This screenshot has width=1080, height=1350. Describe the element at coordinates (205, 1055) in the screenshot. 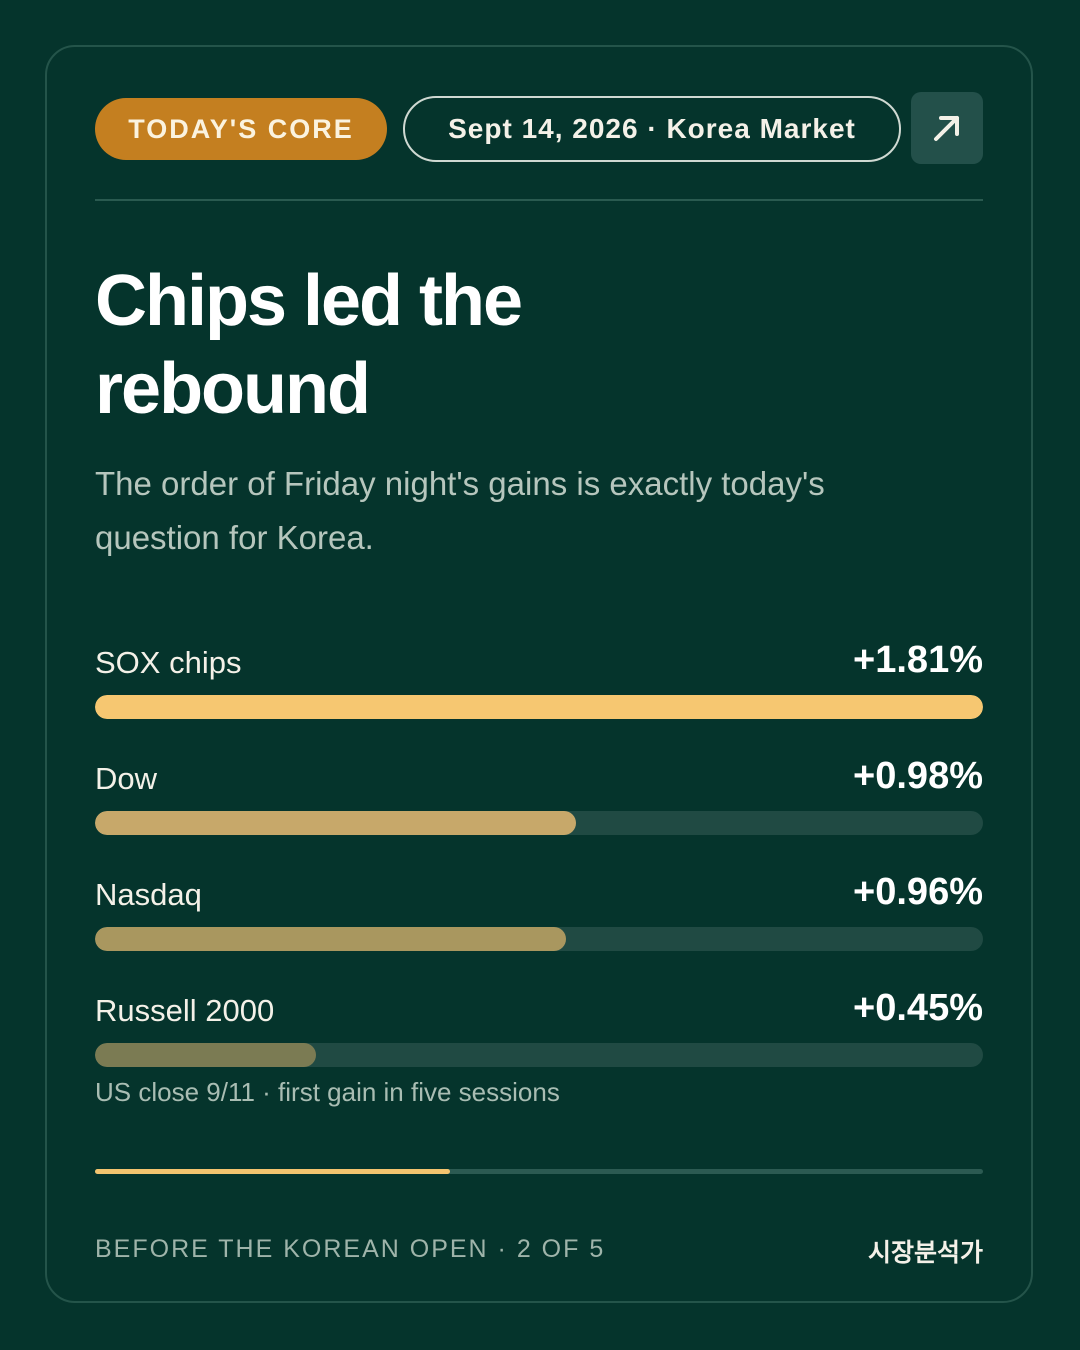

I see `bar-fill-russell` at that location.